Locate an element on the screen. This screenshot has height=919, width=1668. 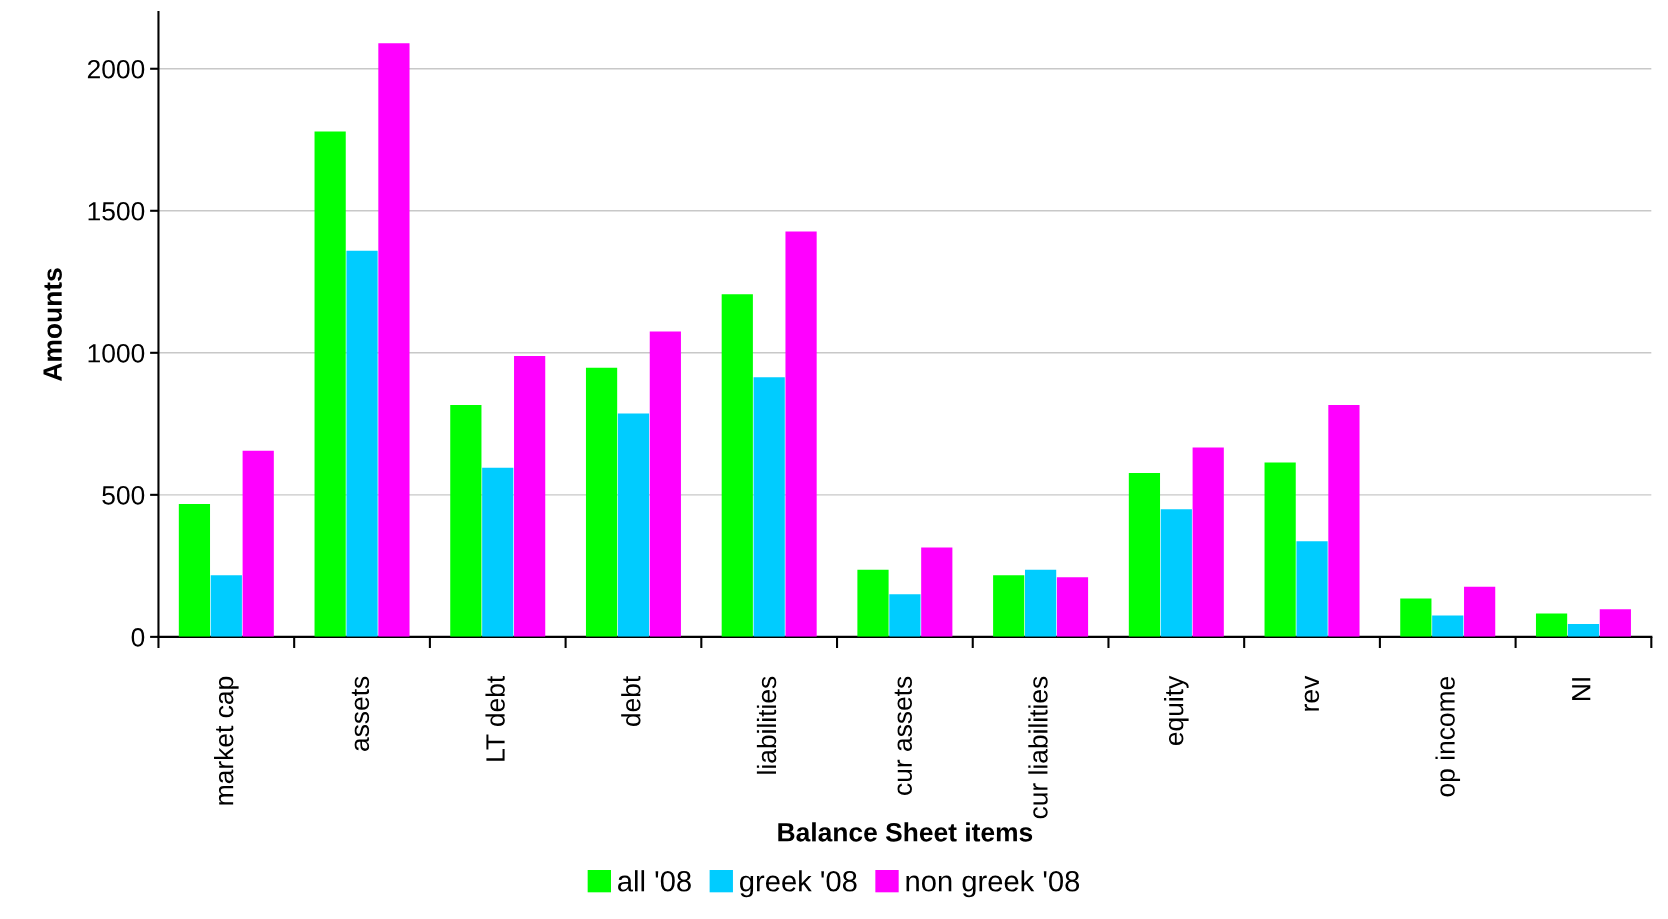
y-tick-label: 0 is located at coordinates (138, 637).